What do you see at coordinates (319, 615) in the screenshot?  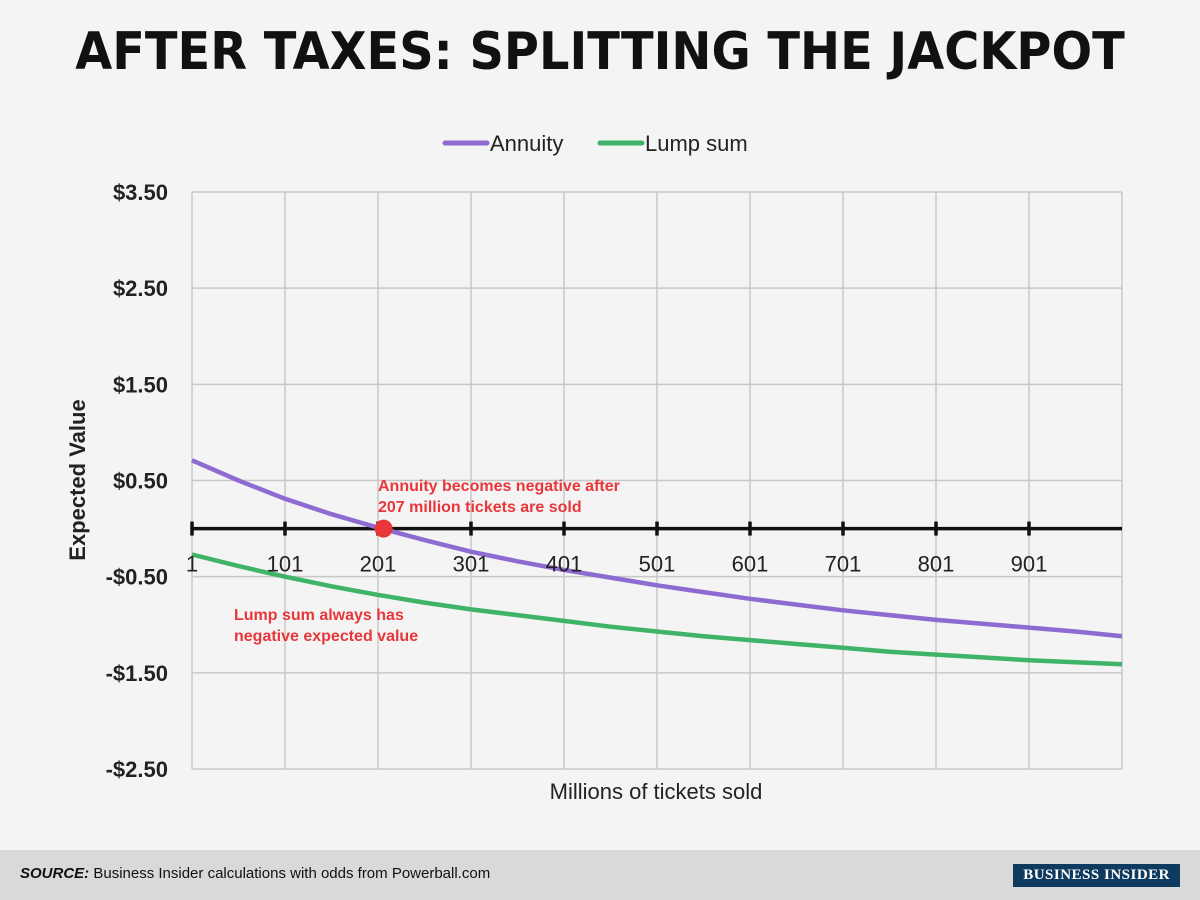 I see `annotation-lump-sum-text: Lump sum always has` at bounding box center [319, 615].